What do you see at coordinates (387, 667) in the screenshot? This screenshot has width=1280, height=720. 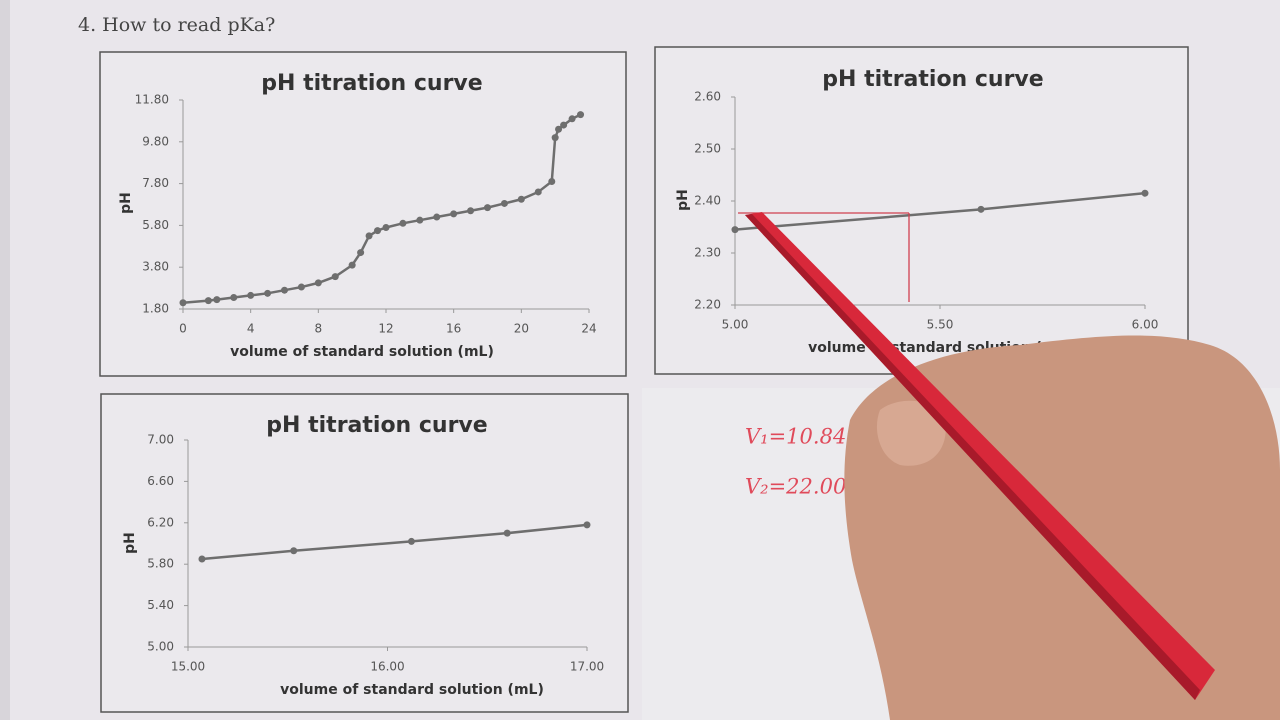 I see `x-tick-label: 16.00` at bounding box center [387, 667].